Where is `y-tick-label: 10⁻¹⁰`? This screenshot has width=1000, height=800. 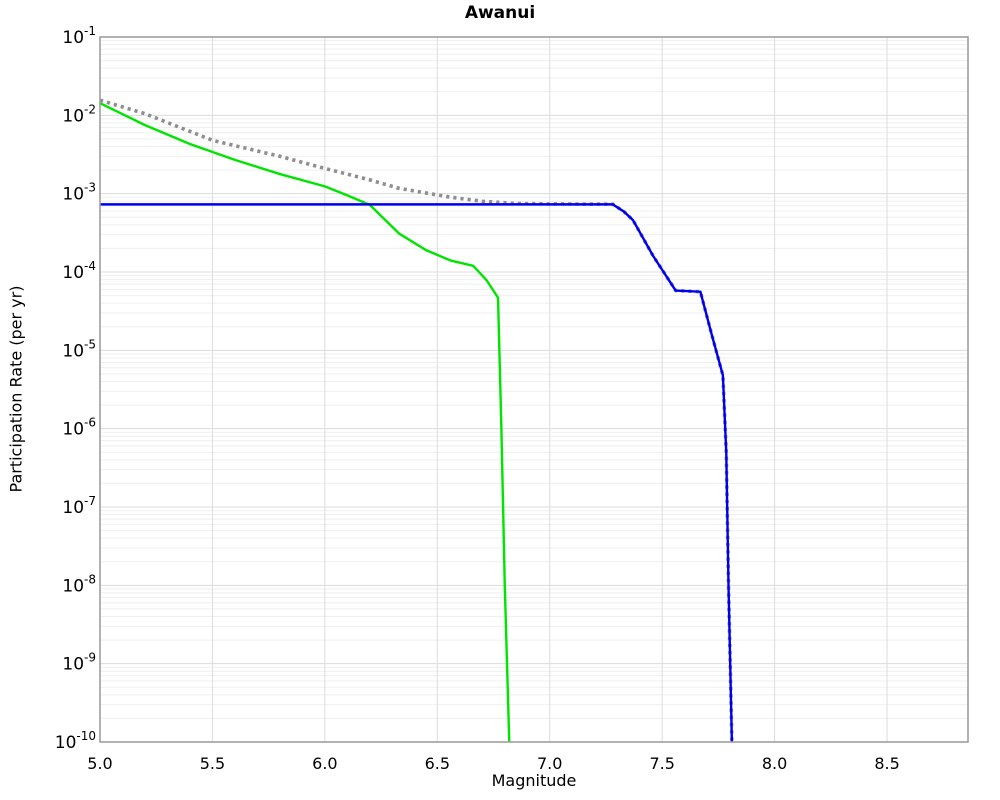 y-tick-label: 10⁻¹⁰ is located at coordinates (75, 741).